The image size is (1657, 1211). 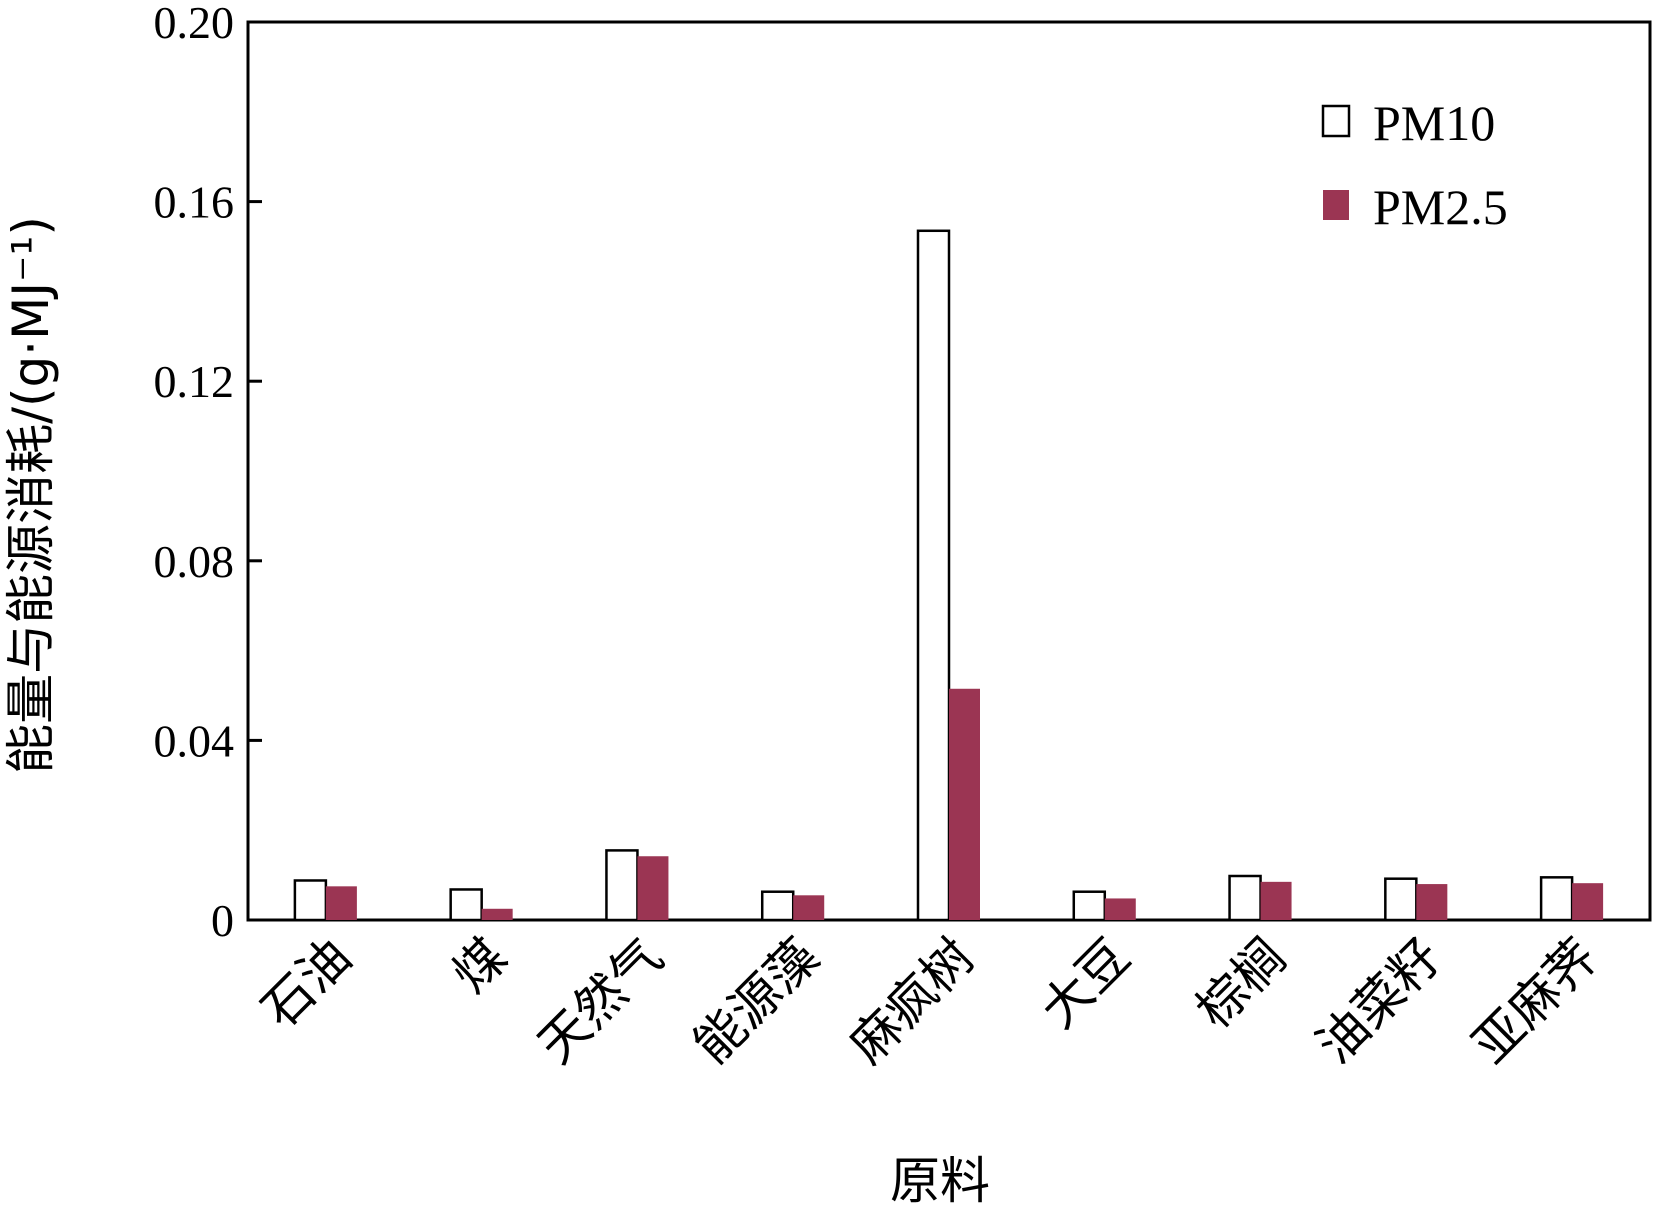 I want to click on y-tick-label: 0, so click(x=222, y=920).